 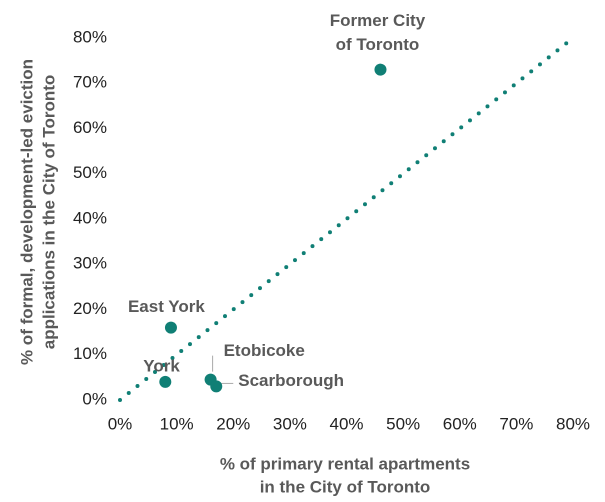 What do you see at coordinates (90, 36) in the screenshot?
I see `y-tick-label: 80%` at bounding box center [90, 36].